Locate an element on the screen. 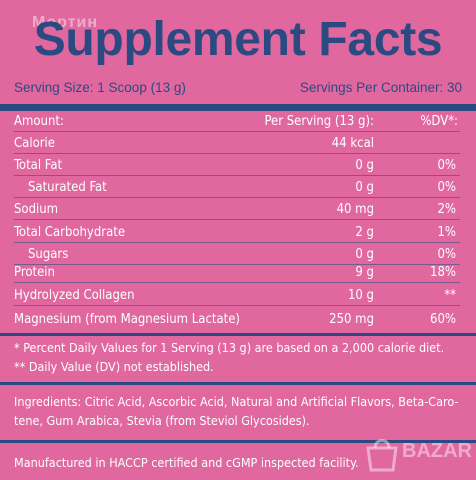  table-row: Sodium 40 mg 2% is located at coordinates (237, 210).